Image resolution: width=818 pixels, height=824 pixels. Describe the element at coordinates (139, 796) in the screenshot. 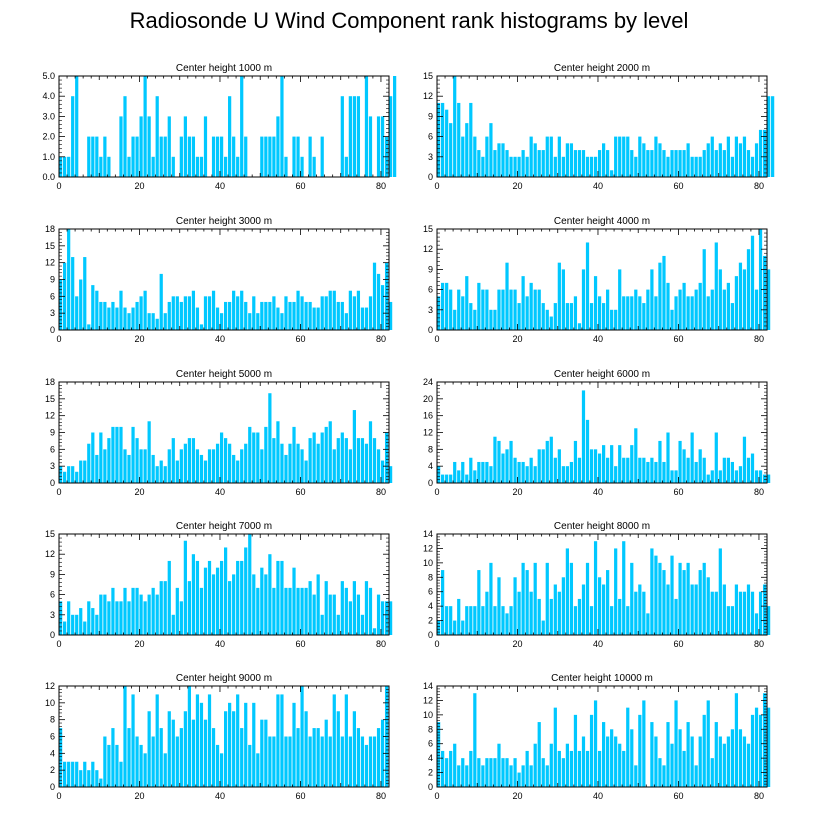

I see `x-tick-label: 20` at that location.